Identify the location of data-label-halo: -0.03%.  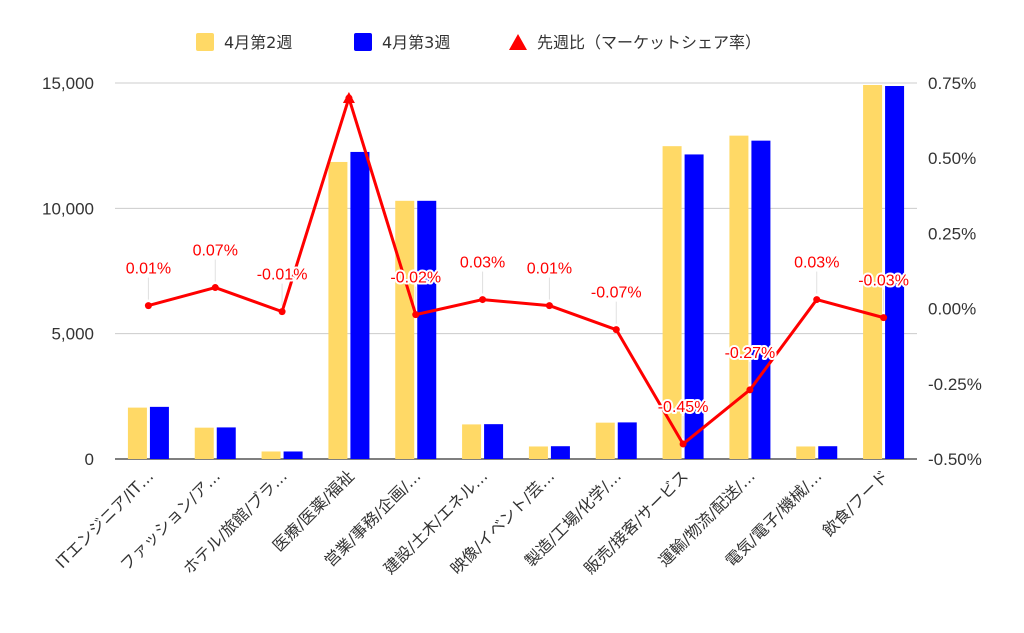
(883, 281).